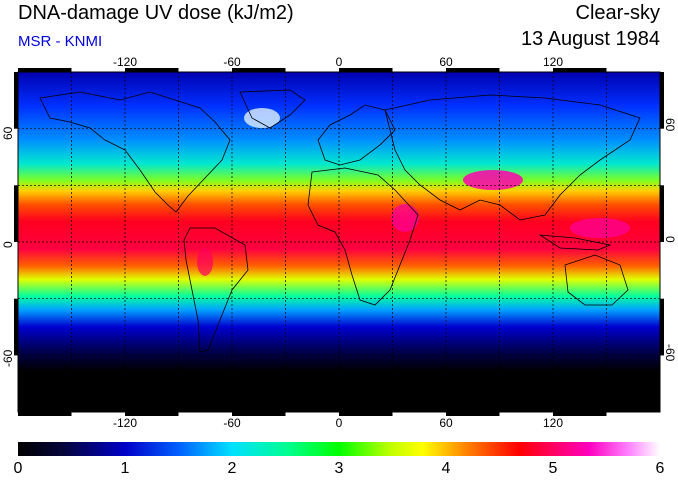 This screenshot has width=678, height=480. Describe the element at coordinates (660, 468) in the screenshot. I see `colorbar-tick: 6` at that location.